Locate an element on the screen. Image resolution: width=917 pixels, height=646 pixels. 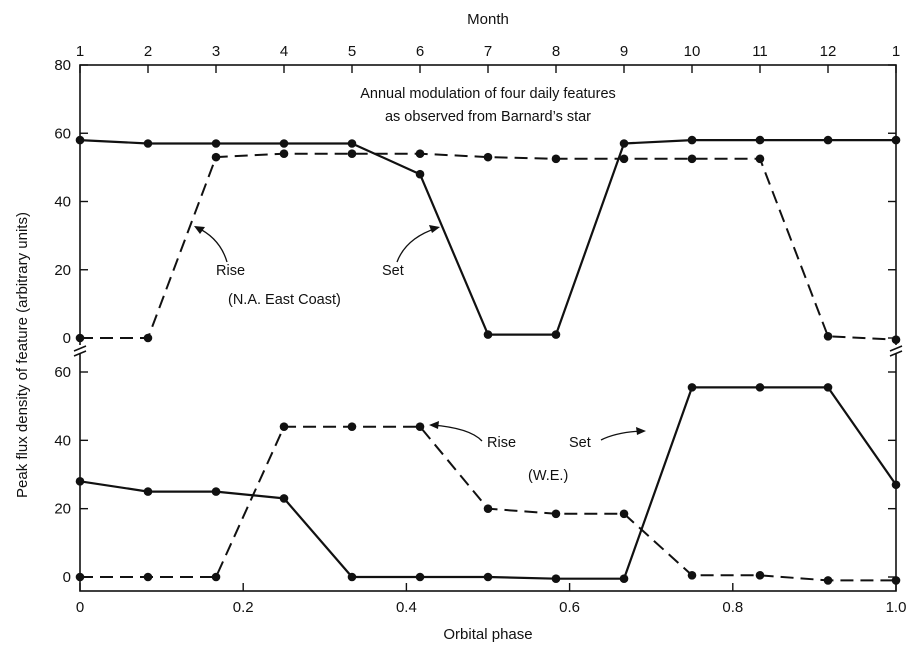
upper-panel-title-line-2: as observed from Barnard’s star is located at coordinates (488, 117).